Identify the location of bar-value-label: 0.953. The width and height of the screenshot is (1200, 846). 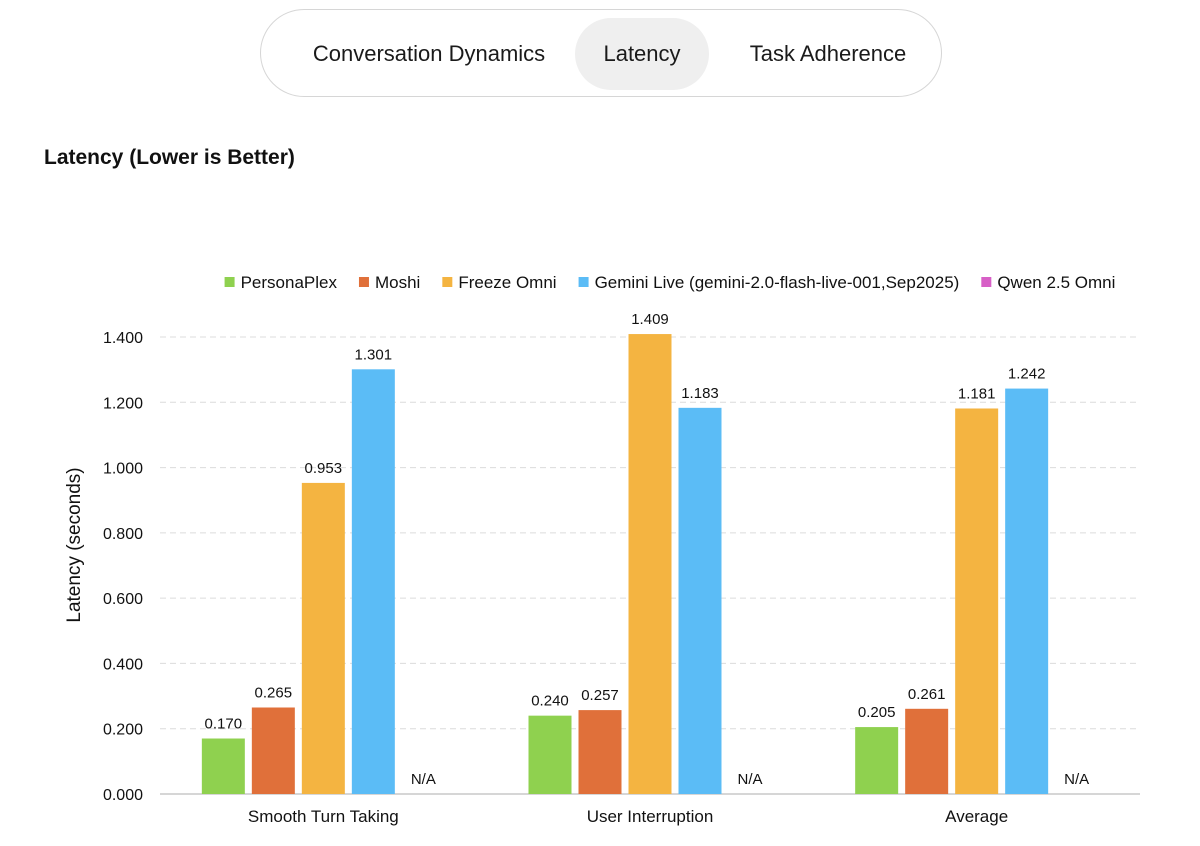
(324, 468).